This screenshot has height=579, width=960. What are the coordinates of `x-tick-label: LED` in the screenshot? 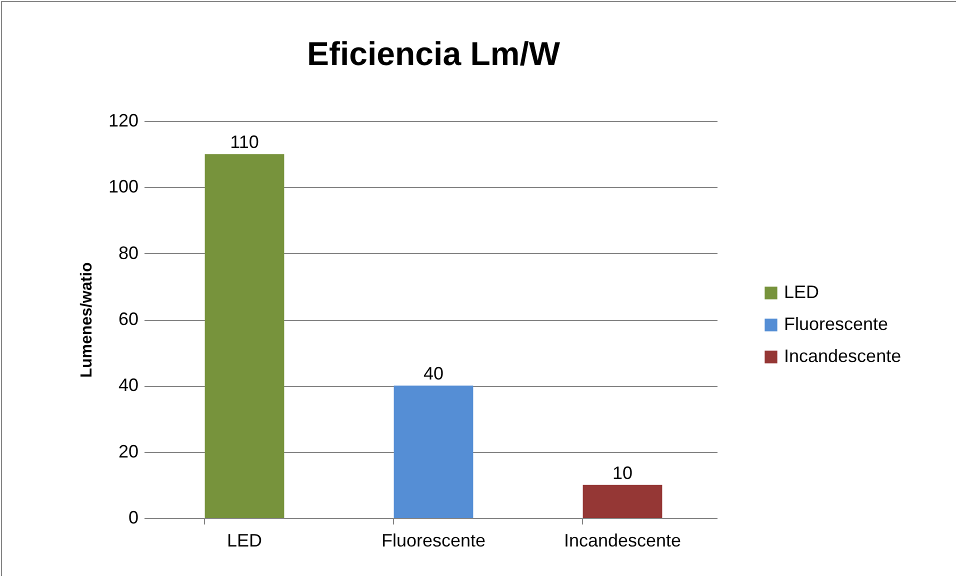 It's located at (244, 540).